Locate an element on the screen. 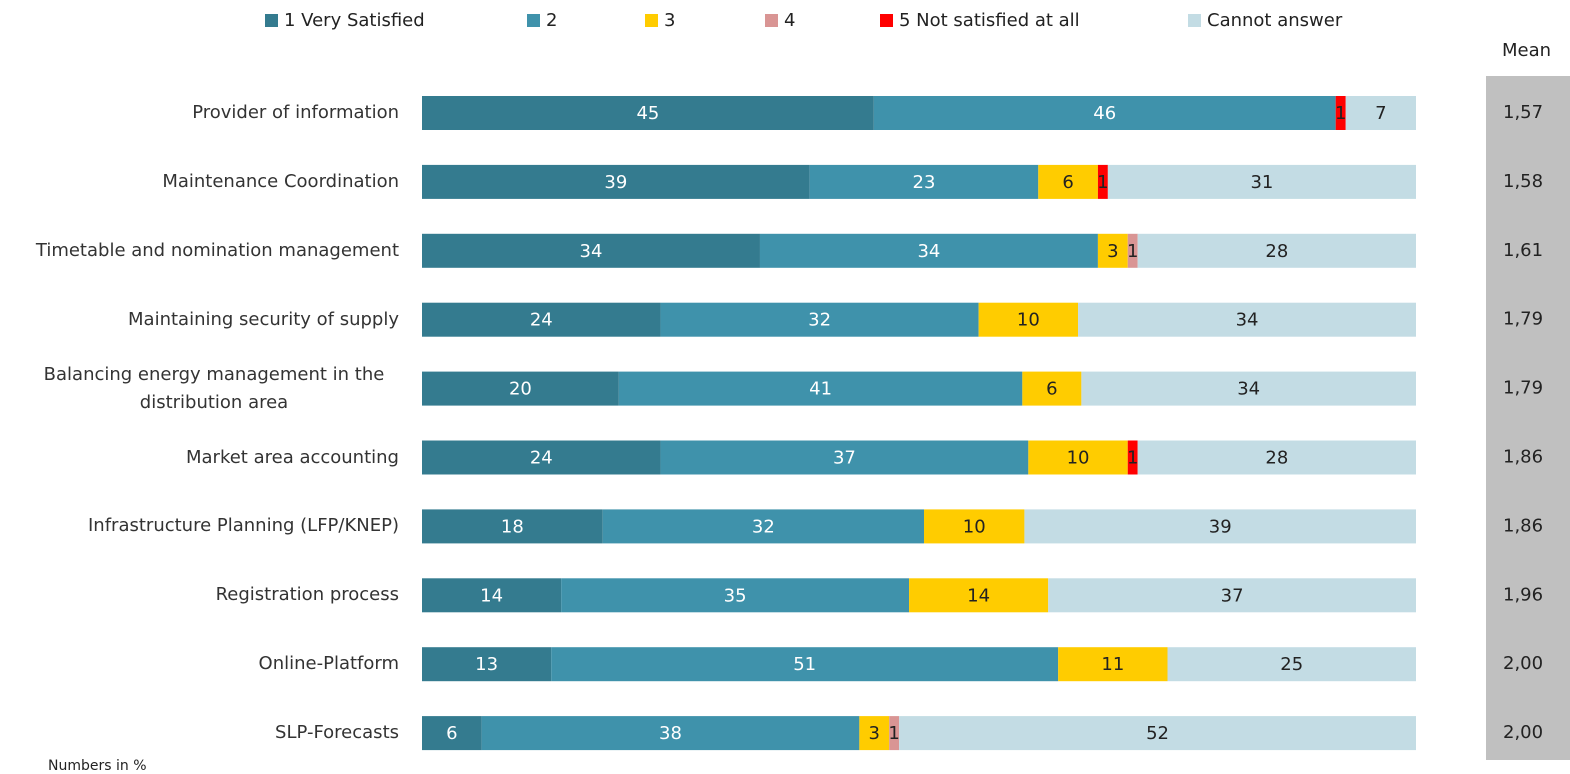 The width and height of the screenshot is (1570, 774). data-label: 7 is located at coordinates (1380, 113).